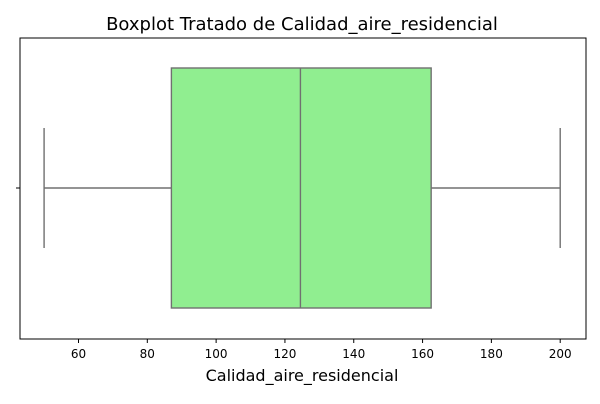  What do you see at coordinates (147, 354) in the screenshot?
I see `x-tick-label: 80` at bounding box center [147, 354].